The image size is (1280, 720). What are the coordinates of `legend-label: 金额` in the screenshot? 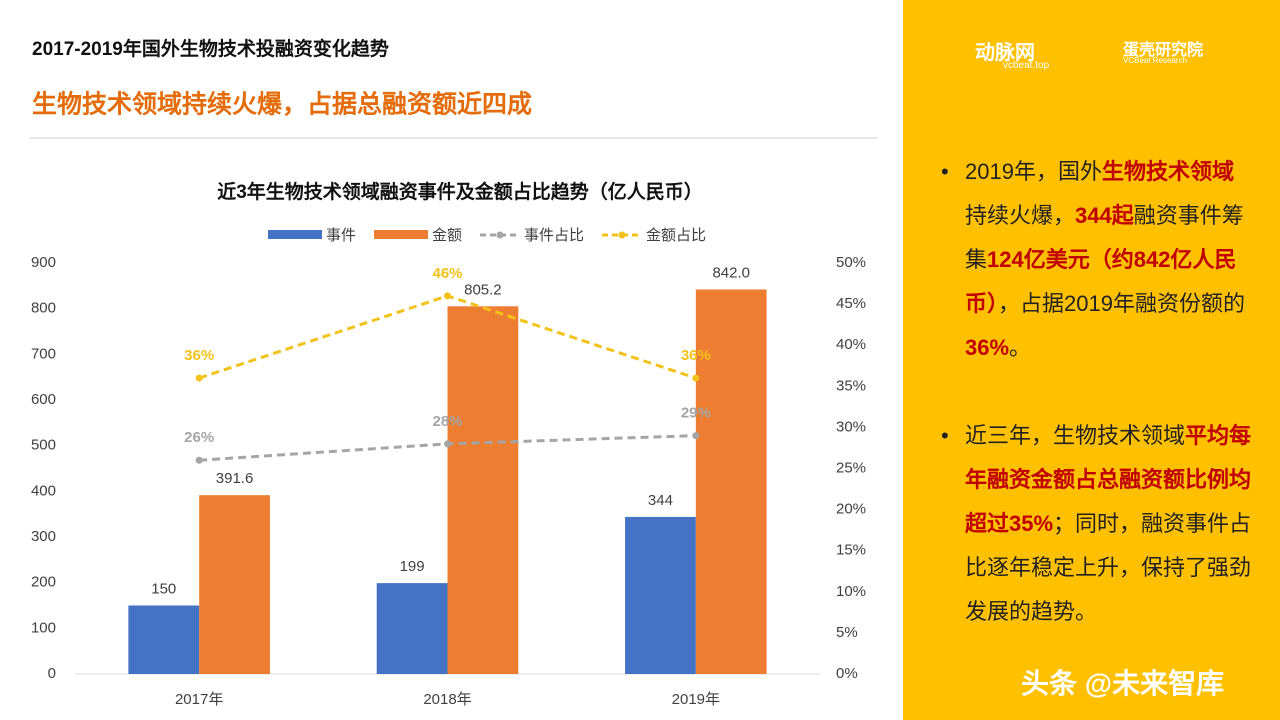 It's located at (447, 235).